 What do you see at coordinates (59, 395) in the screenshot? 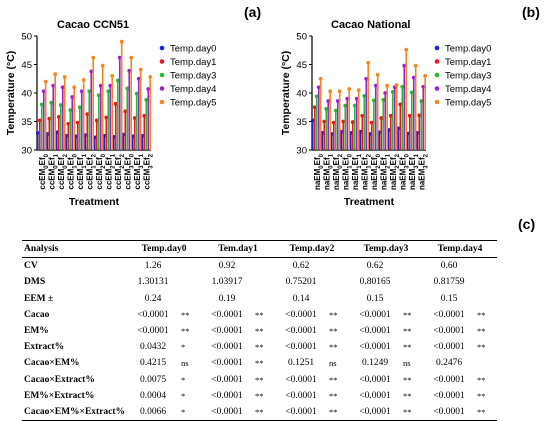
I see `row-label: EM%×Extract%` at bounding box center [59, 395].